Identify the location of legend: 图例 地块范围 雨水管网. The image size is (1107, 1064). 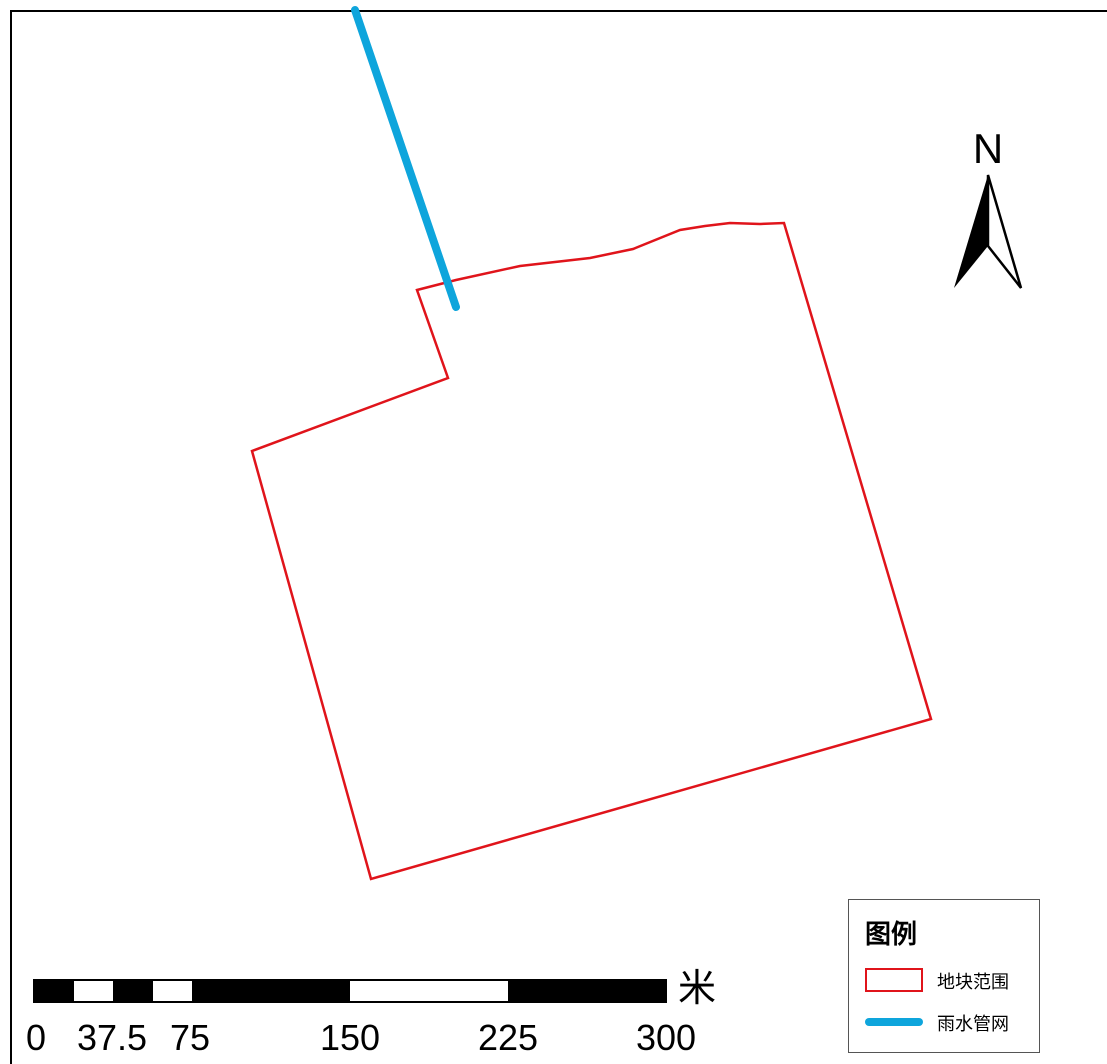
(944, 976).